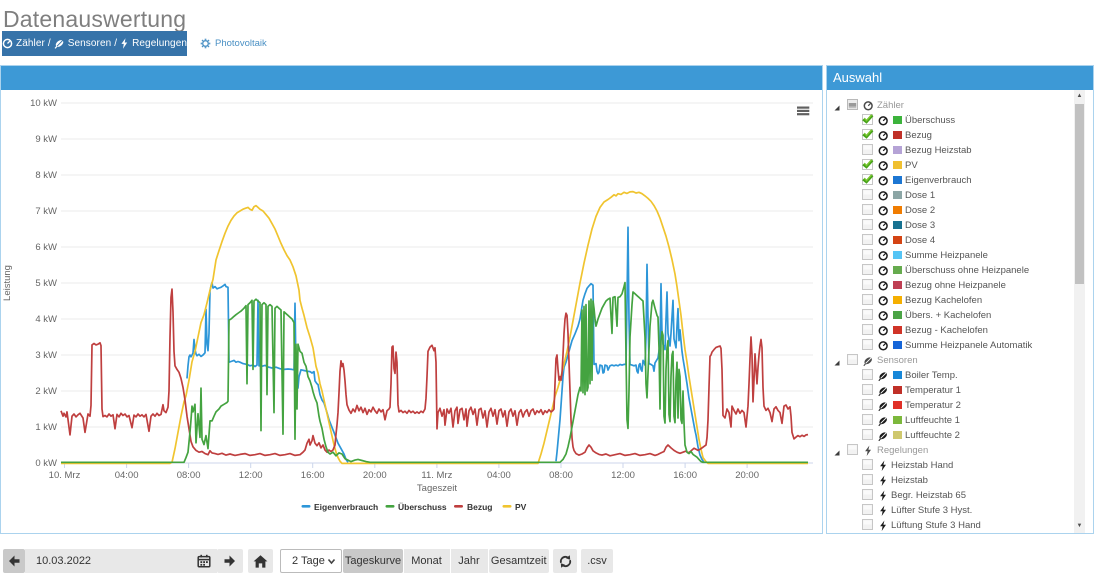  What do you see at coordinates (480, 507) in the screenshot?
I see `svg-text: Bezug` at bounding box center [480, 507].